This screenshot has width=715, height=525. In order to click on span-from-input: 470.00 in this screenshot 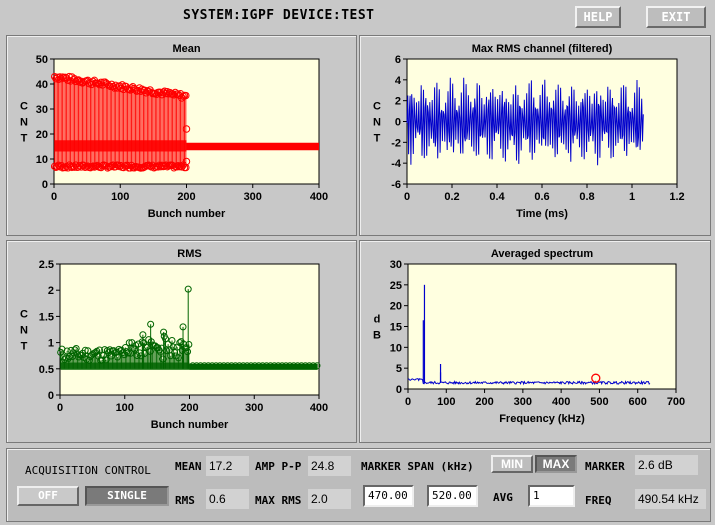, I will do `click(388, 496)`.